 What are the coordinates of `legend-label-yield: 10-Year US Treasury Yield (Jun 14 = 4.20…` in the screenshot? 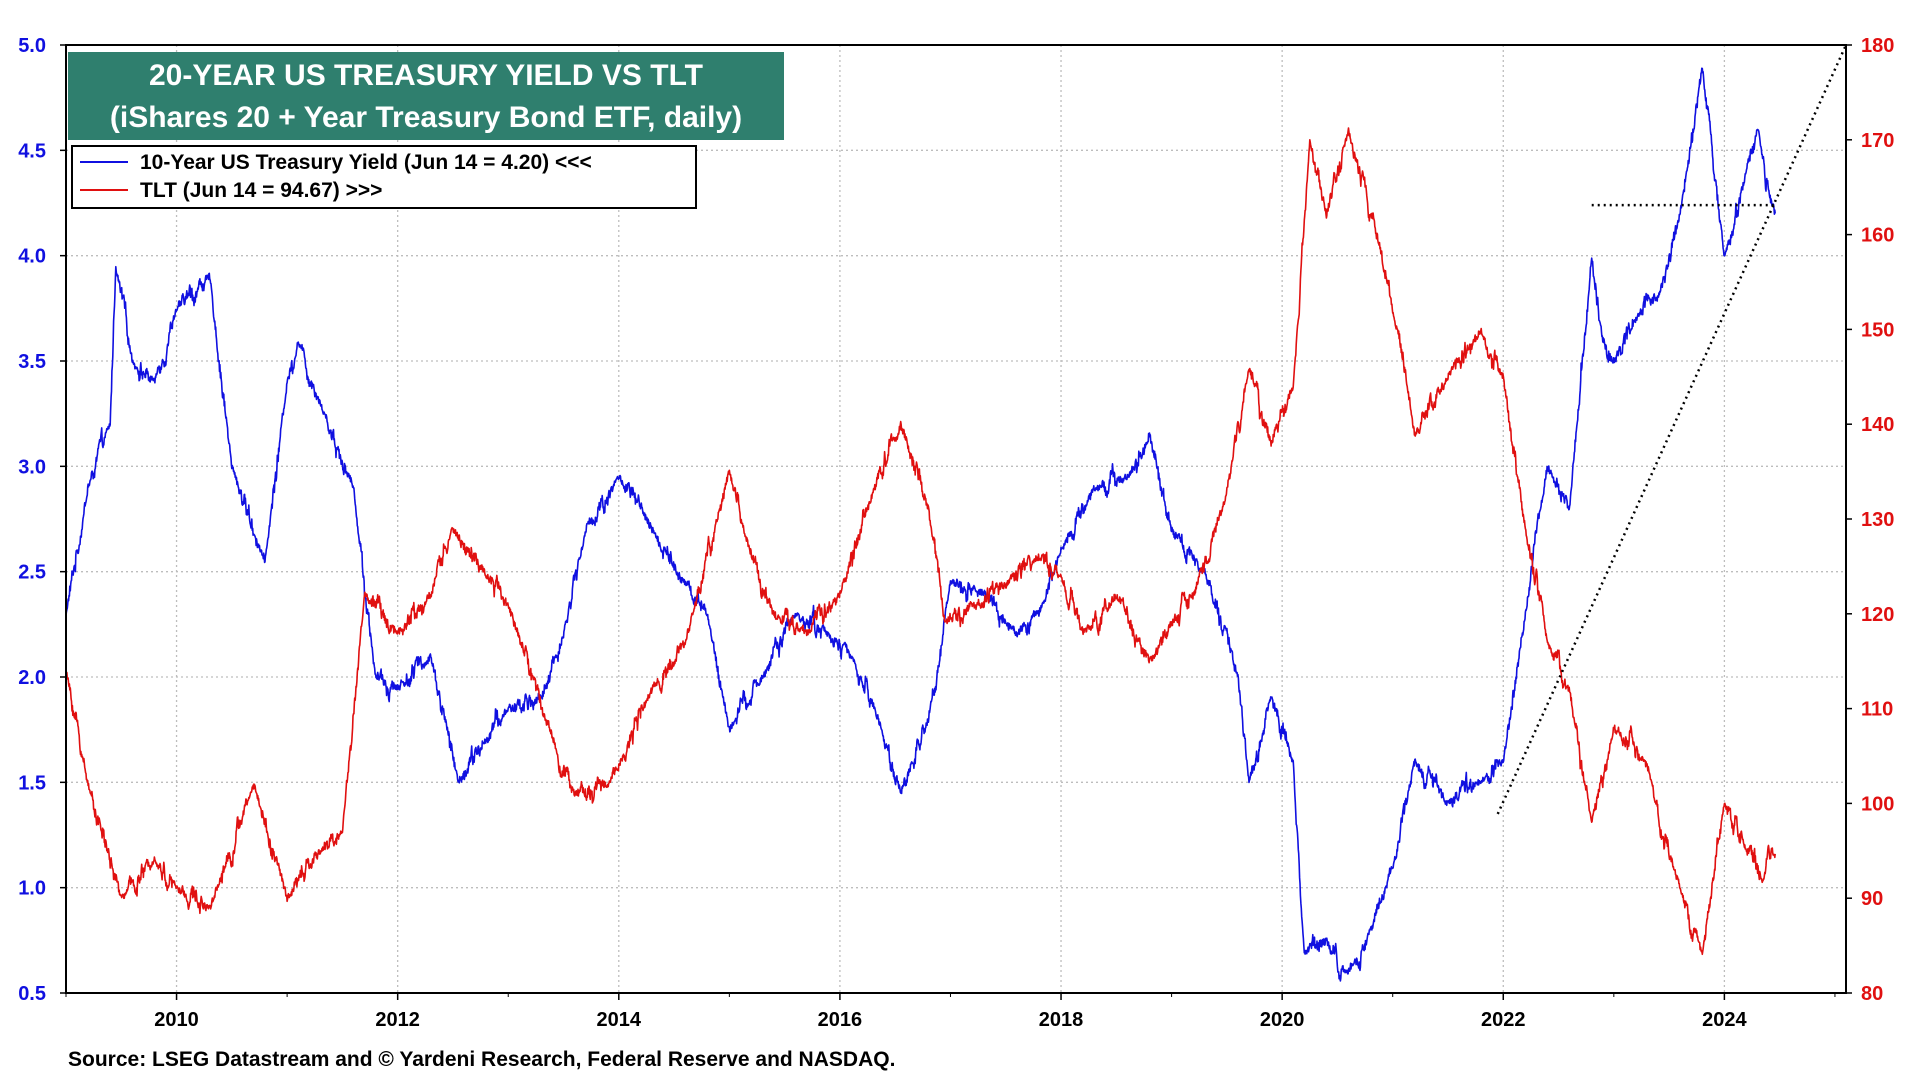 It's located at (366, 162).